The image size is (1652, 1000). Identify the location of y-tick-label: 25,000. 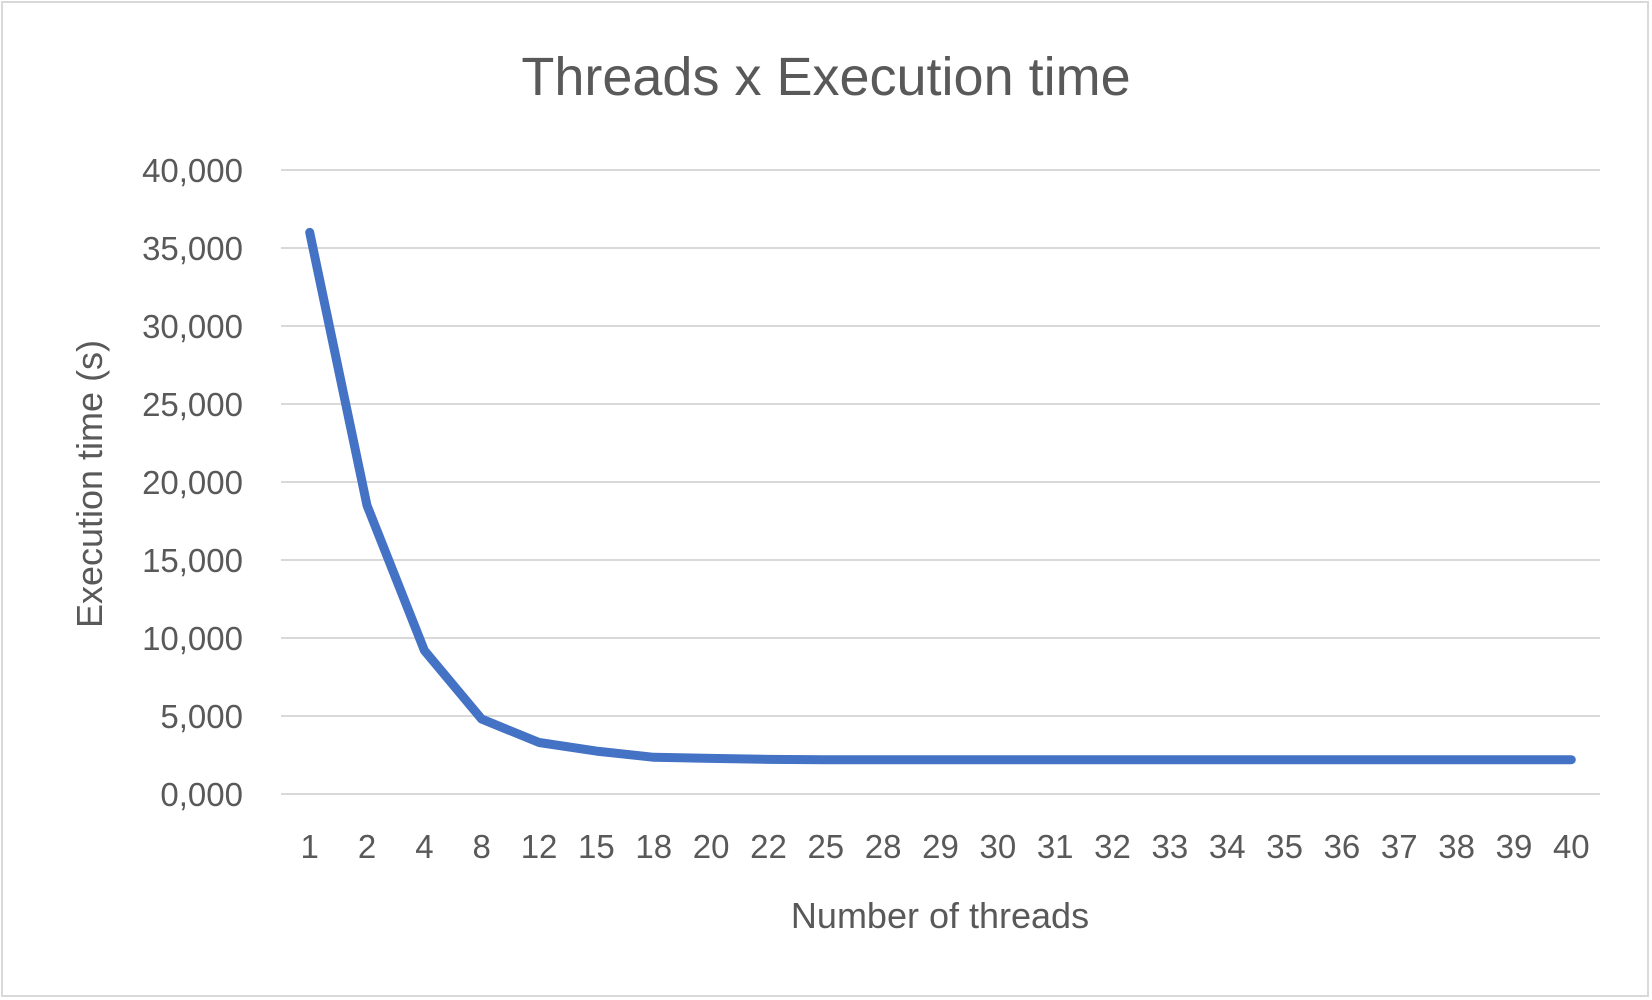
(192, 404).